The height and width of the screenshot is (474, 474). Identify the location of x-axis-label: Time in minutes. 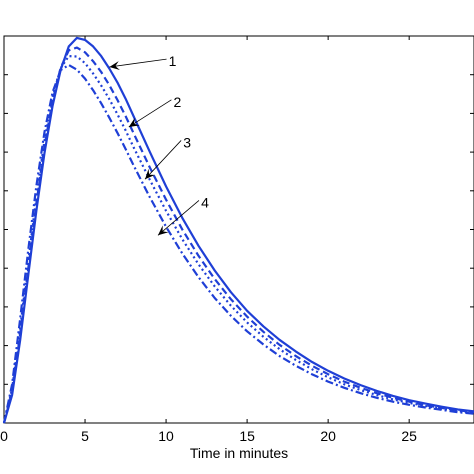
(239, 453).